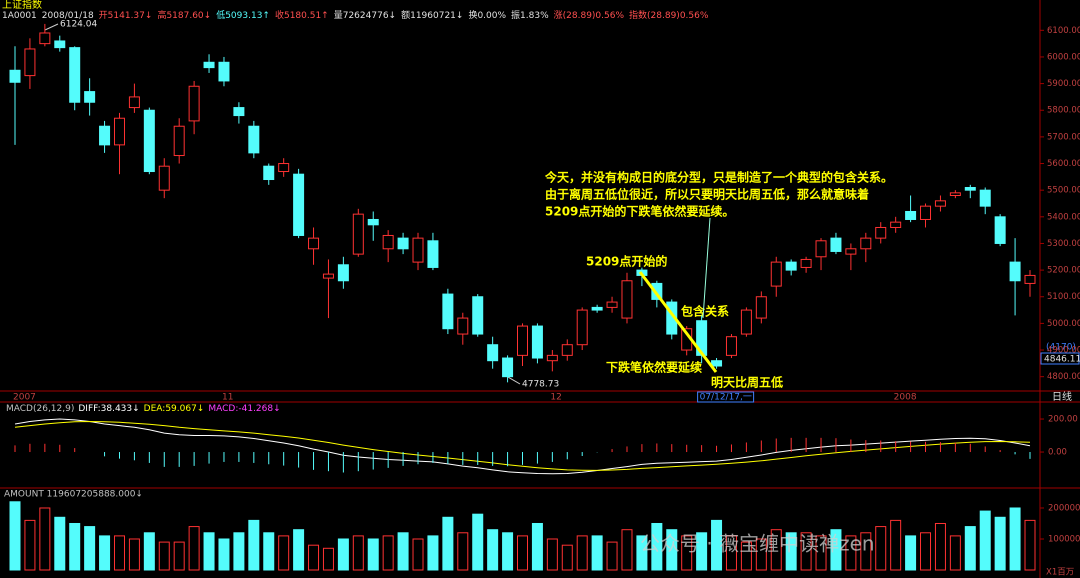 Image resolution: width=1080 pixels, height=578 pixels. Describe the element at coordinates (1063, 297) in the screenshot. I see `y-tick-label: 5100.00` at that location.